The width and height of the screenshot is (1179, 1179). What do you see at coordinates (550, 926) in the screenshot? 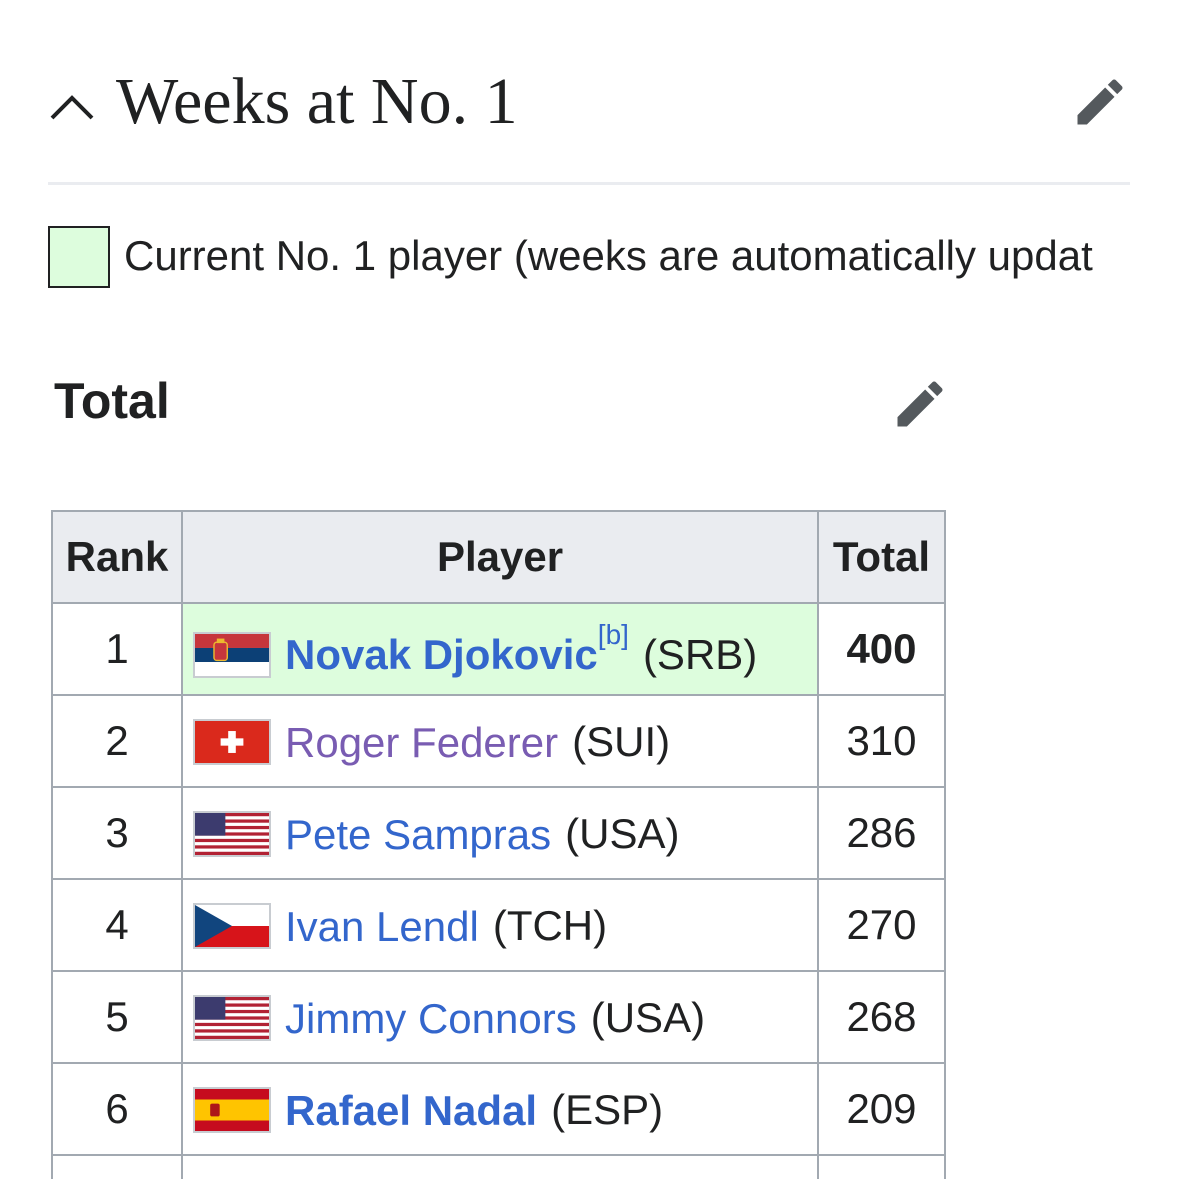
I see `country-code: (TCH)` at bounding box center [550, 926].